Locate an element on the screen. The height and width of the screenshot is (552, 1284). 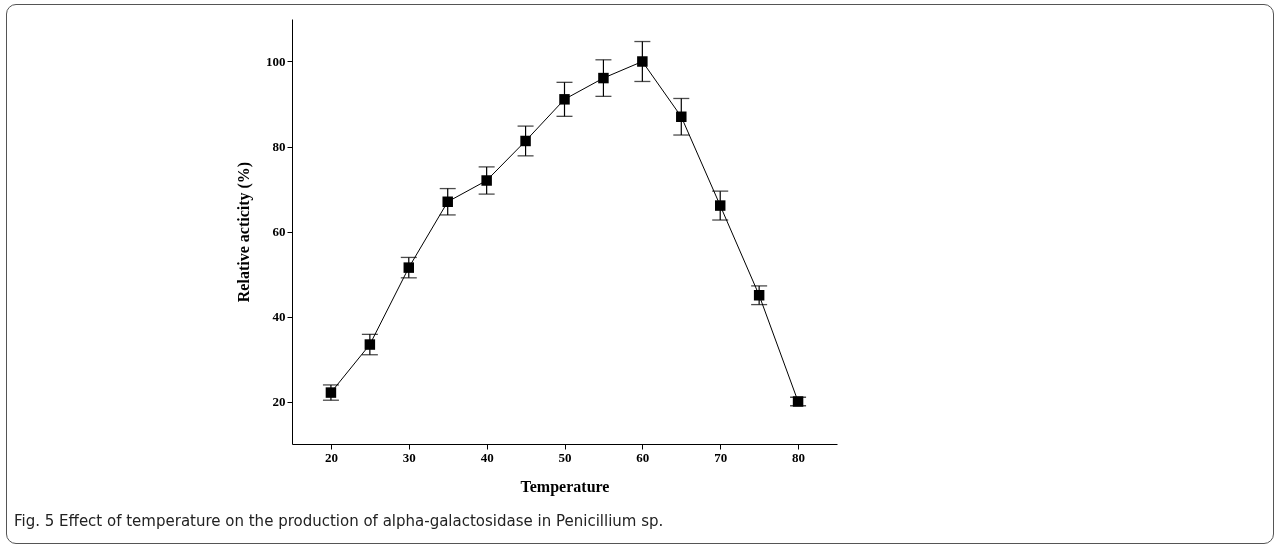
x-tick-label: 30 is located at coordinates (409, 457).